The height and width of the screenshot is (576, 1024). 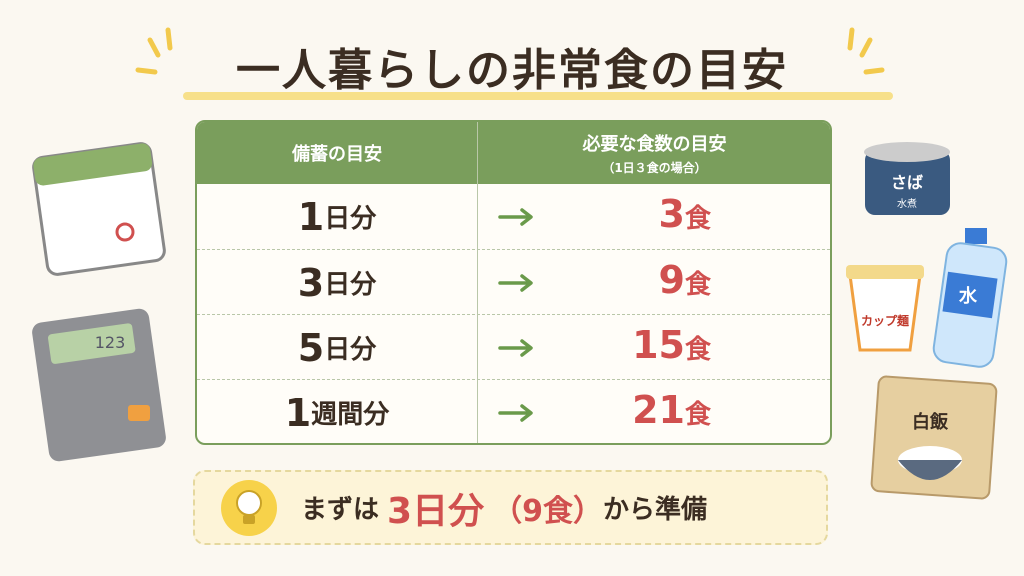 I want to click on meals: 15食, so click(x=671, y=345).